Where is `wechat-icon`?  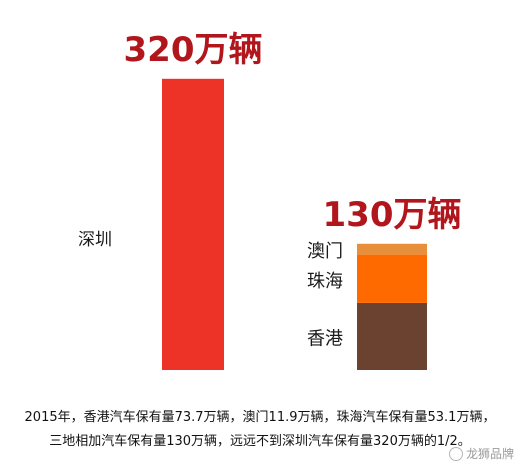
wechat-icon is located at coordinates (455, 453).